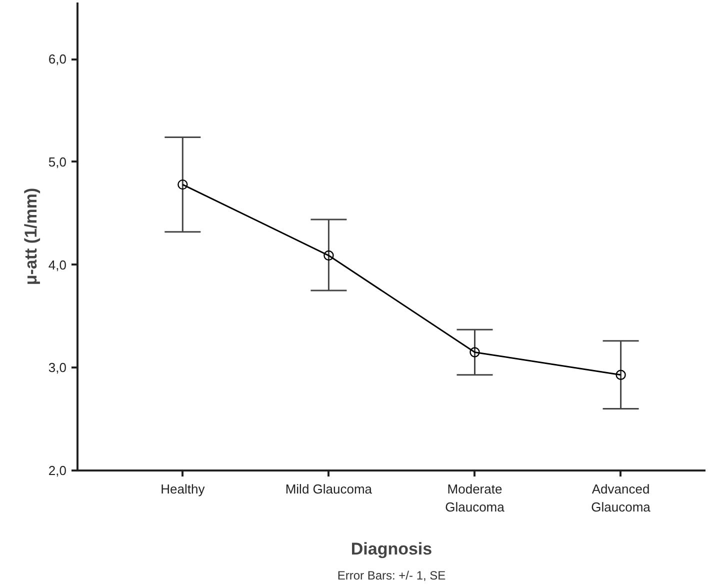  Describe the element at coordinates (621, 498) in the screenshot. I see `x-tick-label: Advanced Glaucoma` at that location.